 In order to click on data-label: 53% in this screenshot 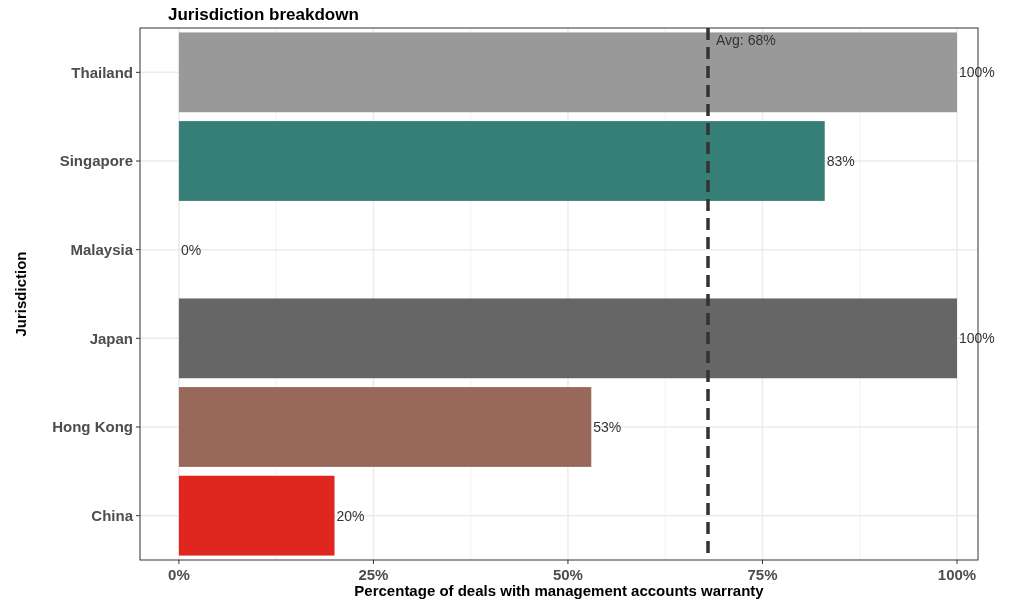, I will do `click(607, 426)`.